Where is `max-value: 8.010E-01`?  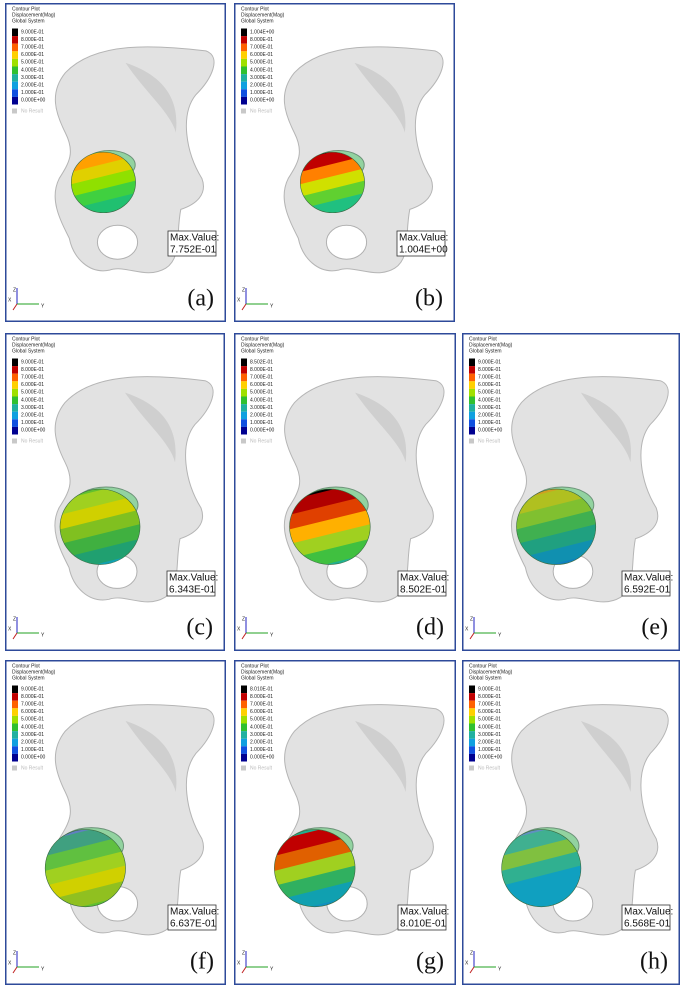
max-value: 8.010E-01 is located at coordinates (423, 924).